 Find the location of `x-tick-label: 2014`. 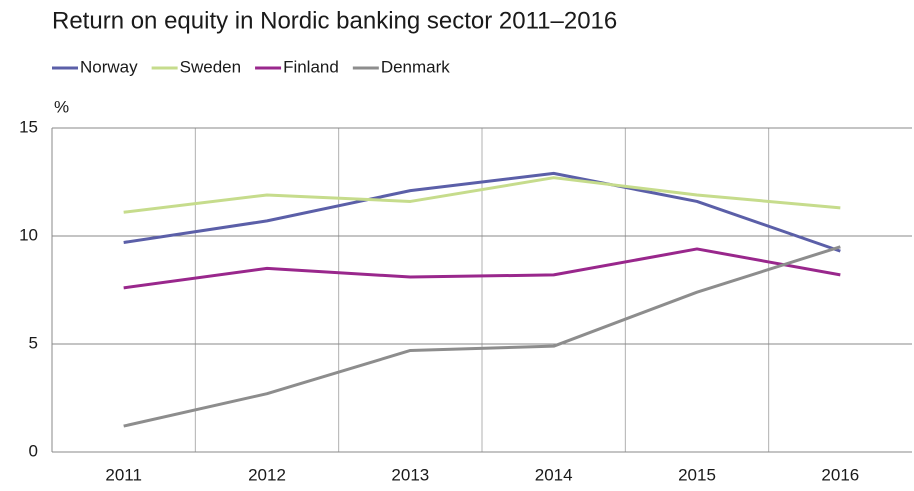

x-tick-label: 2014 is located at coordinates (554, 474).